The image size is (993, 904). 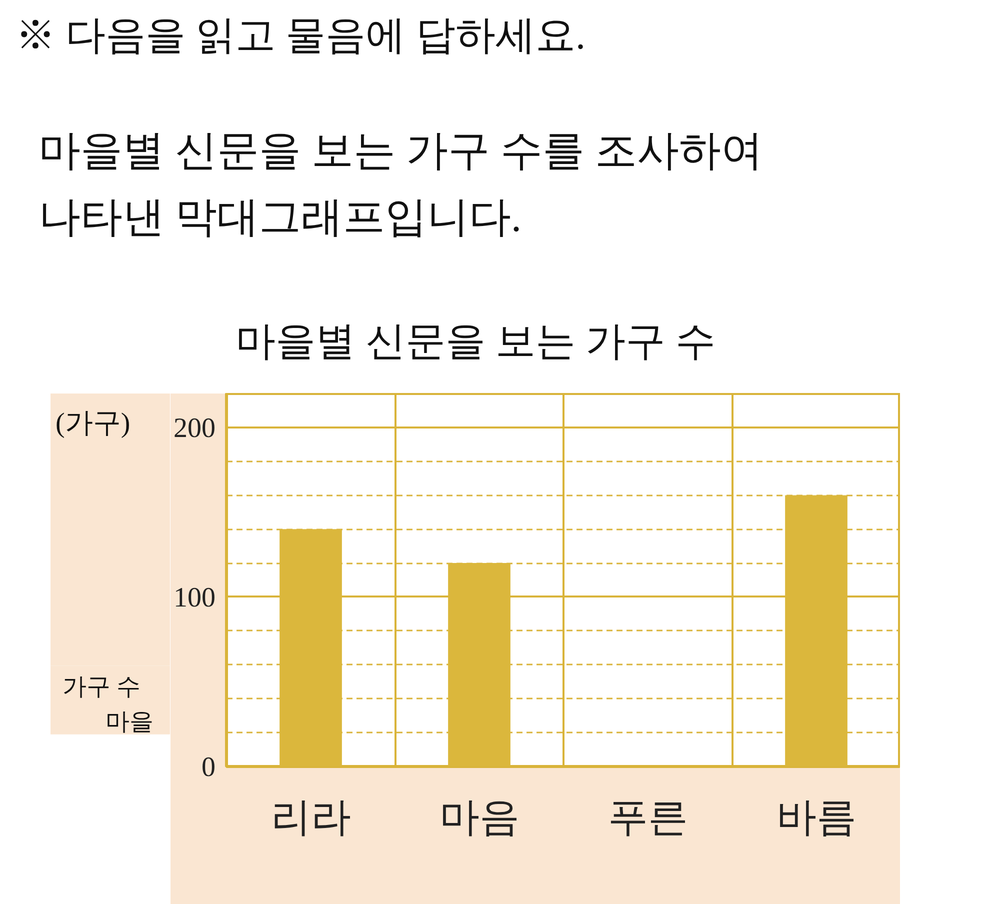 I want to click on y-tick-label: 100, so click(x=195, y=598).